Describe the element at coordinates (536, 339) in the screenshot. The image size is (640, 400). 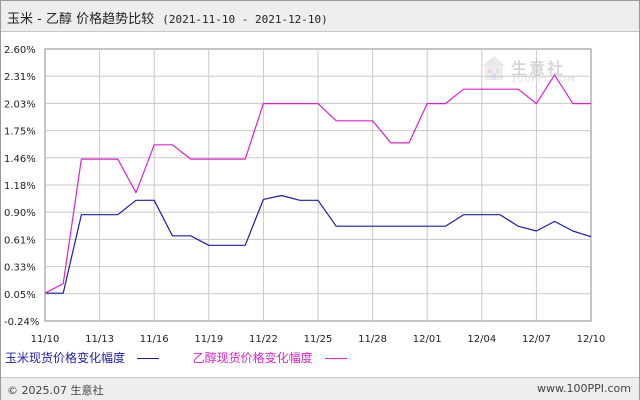
I see `x-tick-label: 12/07` at that location.